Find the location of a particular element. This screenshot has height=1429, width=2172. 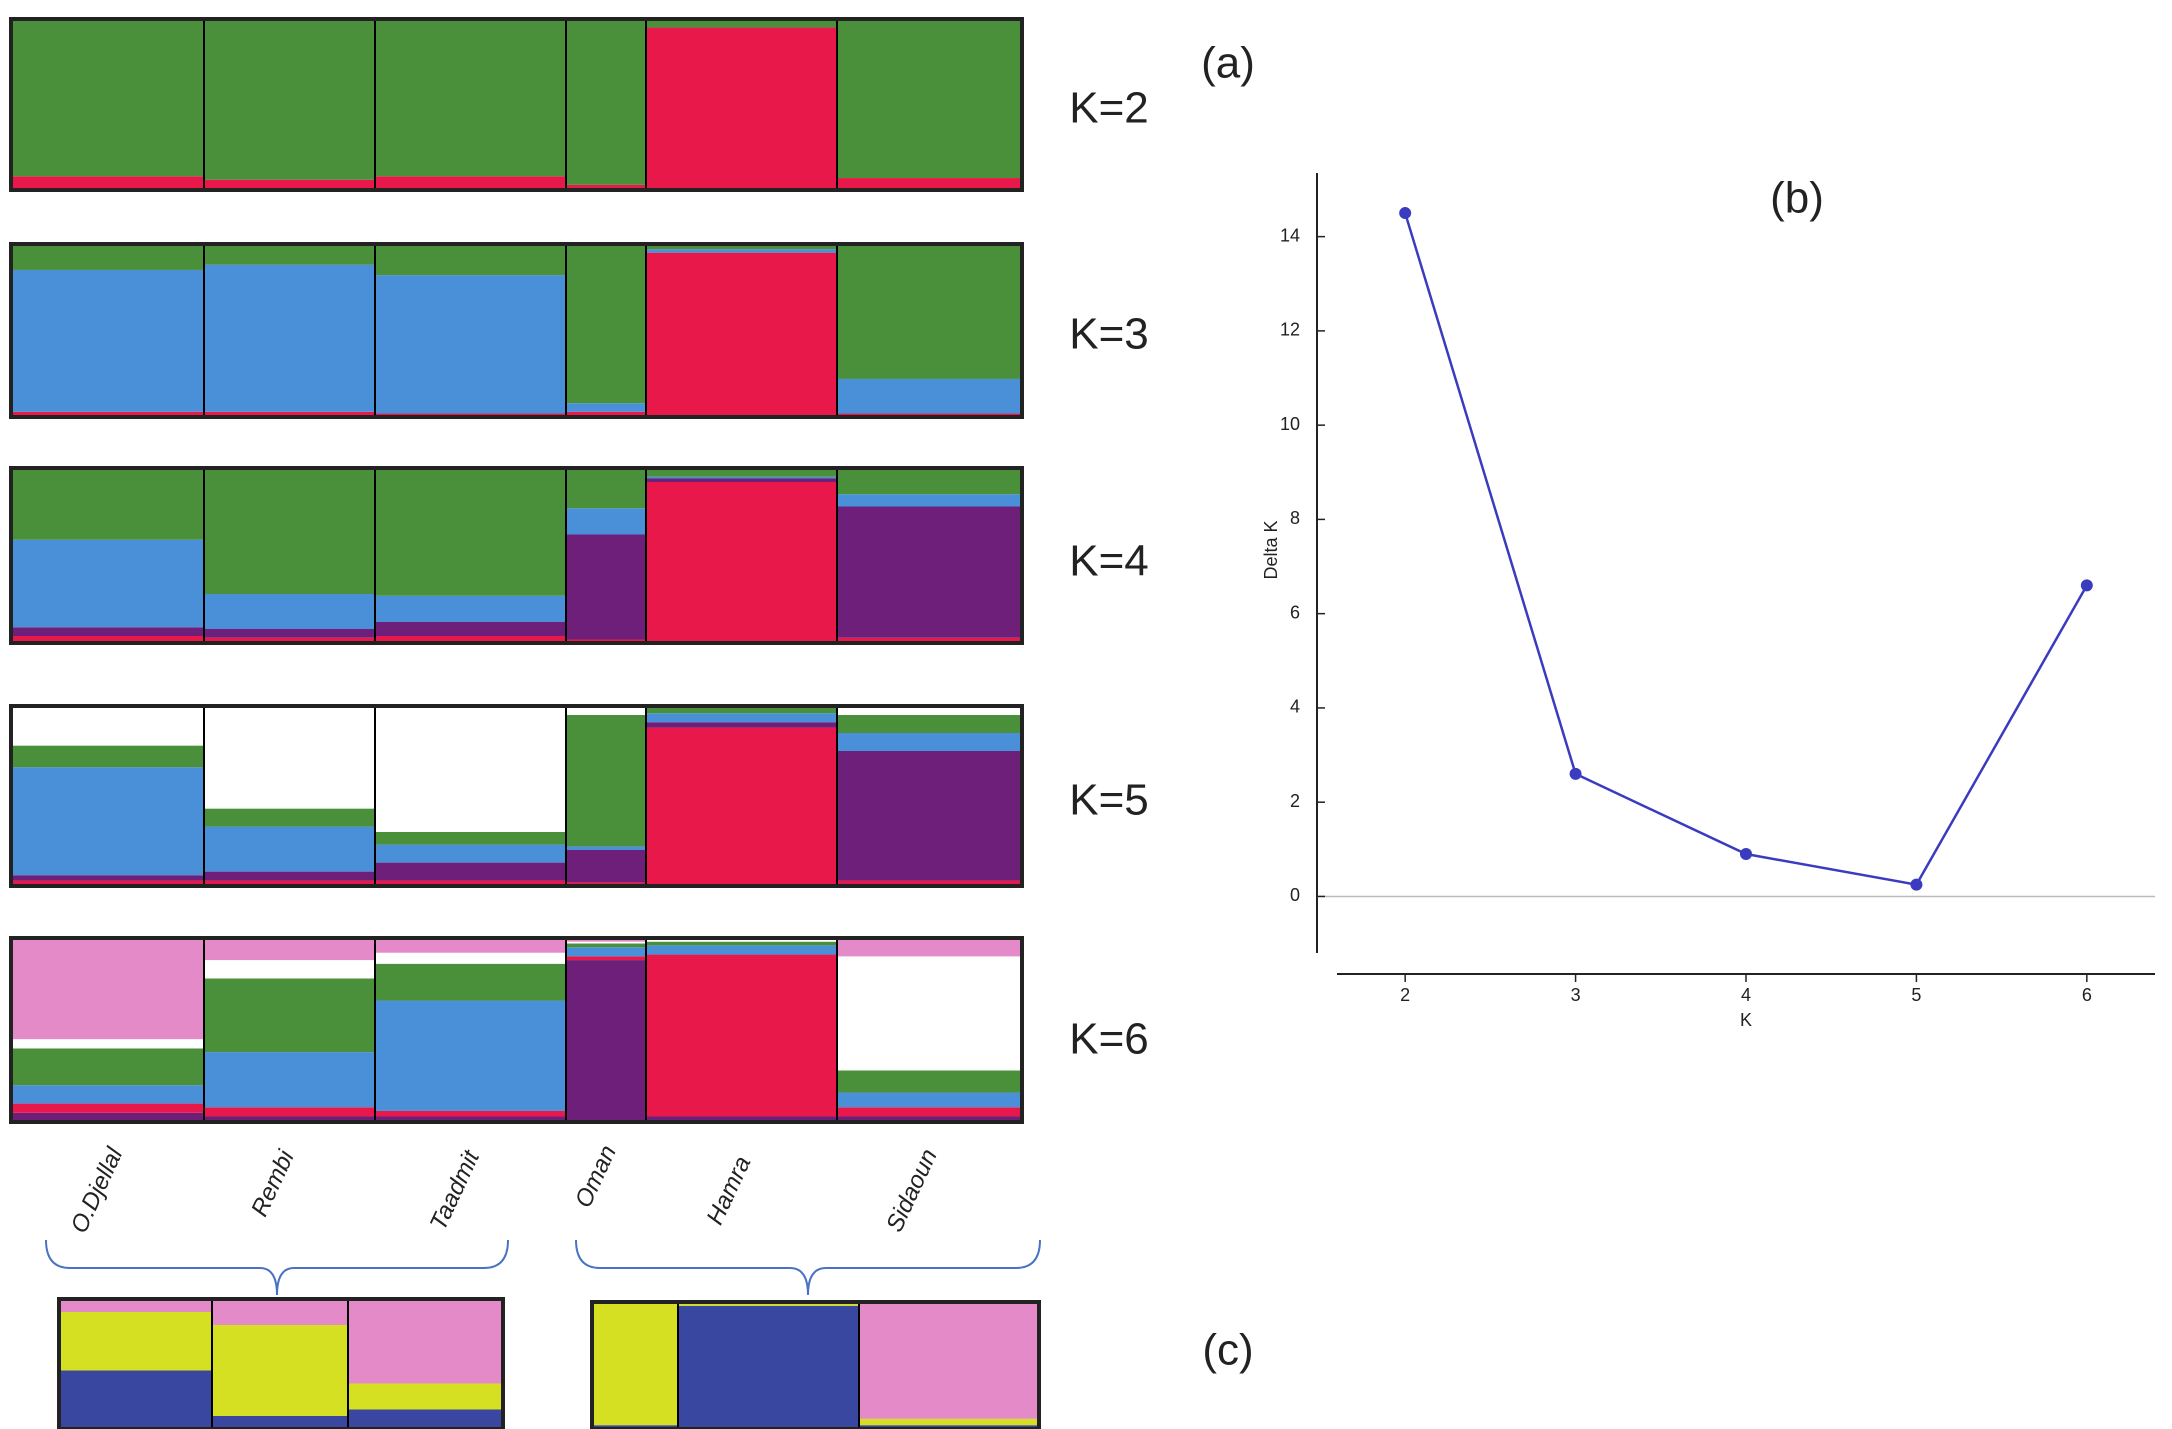

x-tick-label: 3 is located at coordinates (1576, 995).